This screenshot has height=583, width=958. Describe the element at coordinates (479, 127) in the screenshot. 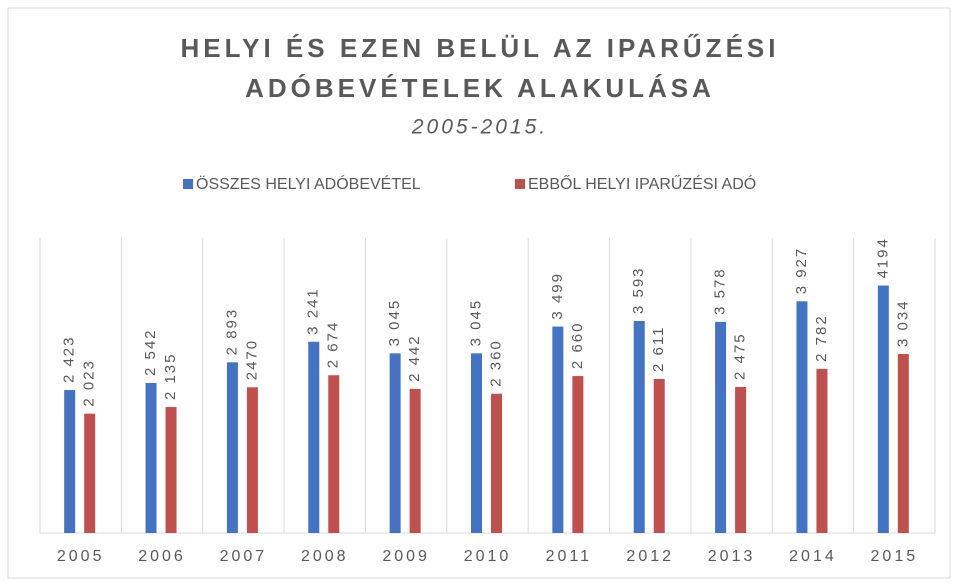

I see `chart-subtitle: 2005-2015.` at that location.